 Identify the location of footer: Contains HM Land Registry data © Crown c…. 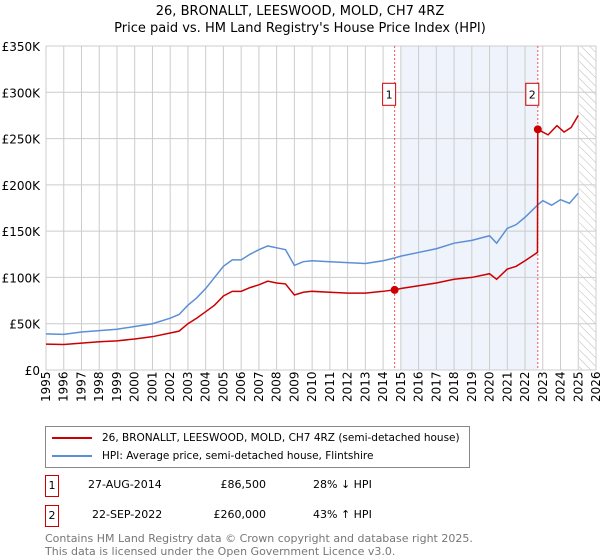
(259, 545).